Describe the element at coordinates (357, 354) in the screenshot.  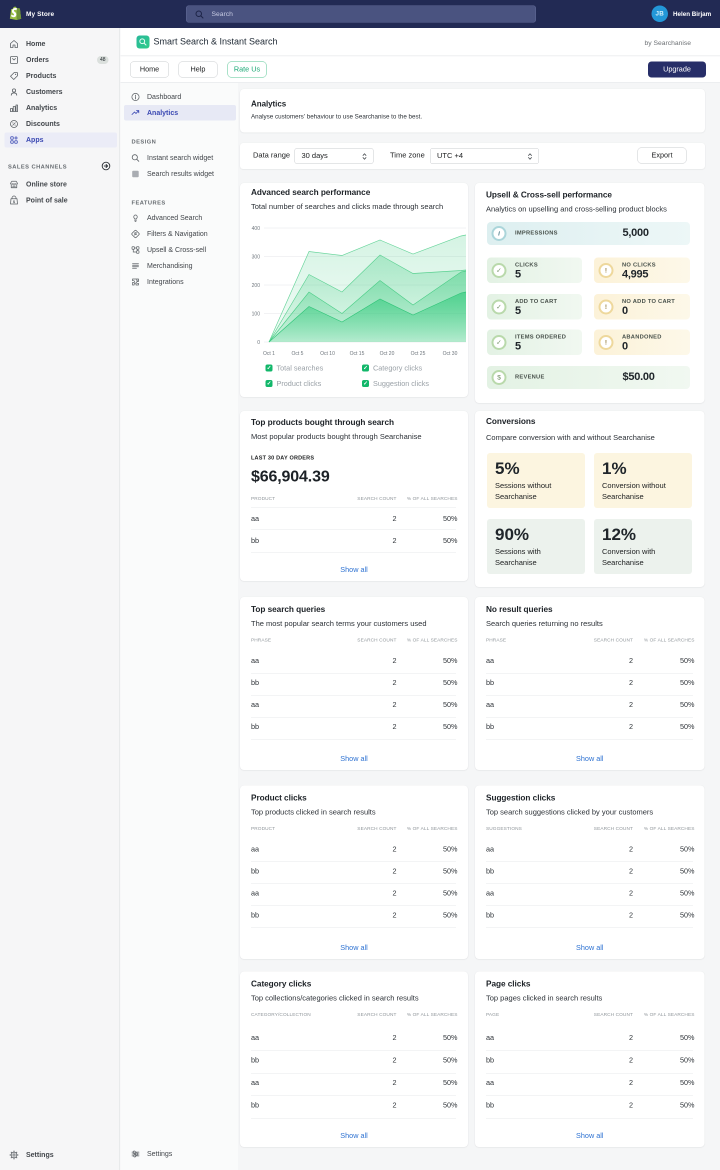
I see `svg-text: Oct 15` at that location.